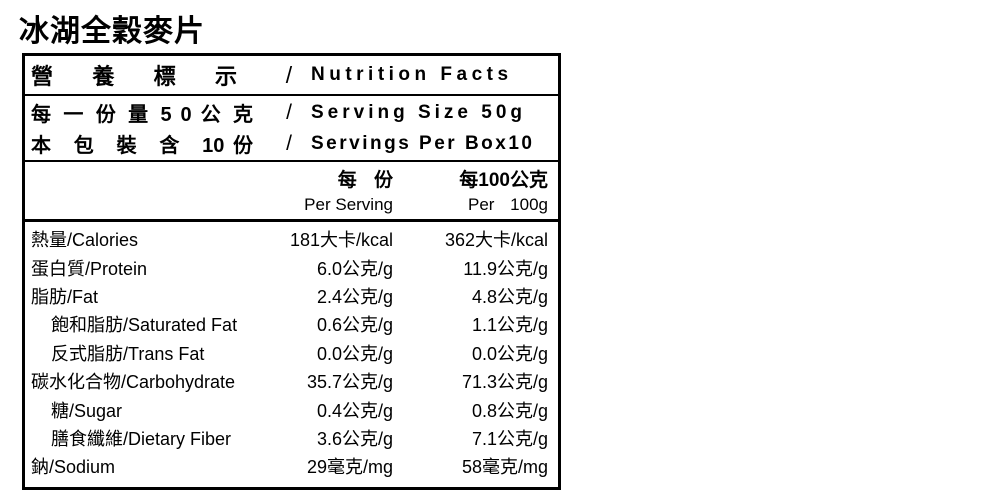  Describe the element at coordinates (508, 204) in the screenshot. I see `per-100g-col-header-en: Per 100g` at that location.